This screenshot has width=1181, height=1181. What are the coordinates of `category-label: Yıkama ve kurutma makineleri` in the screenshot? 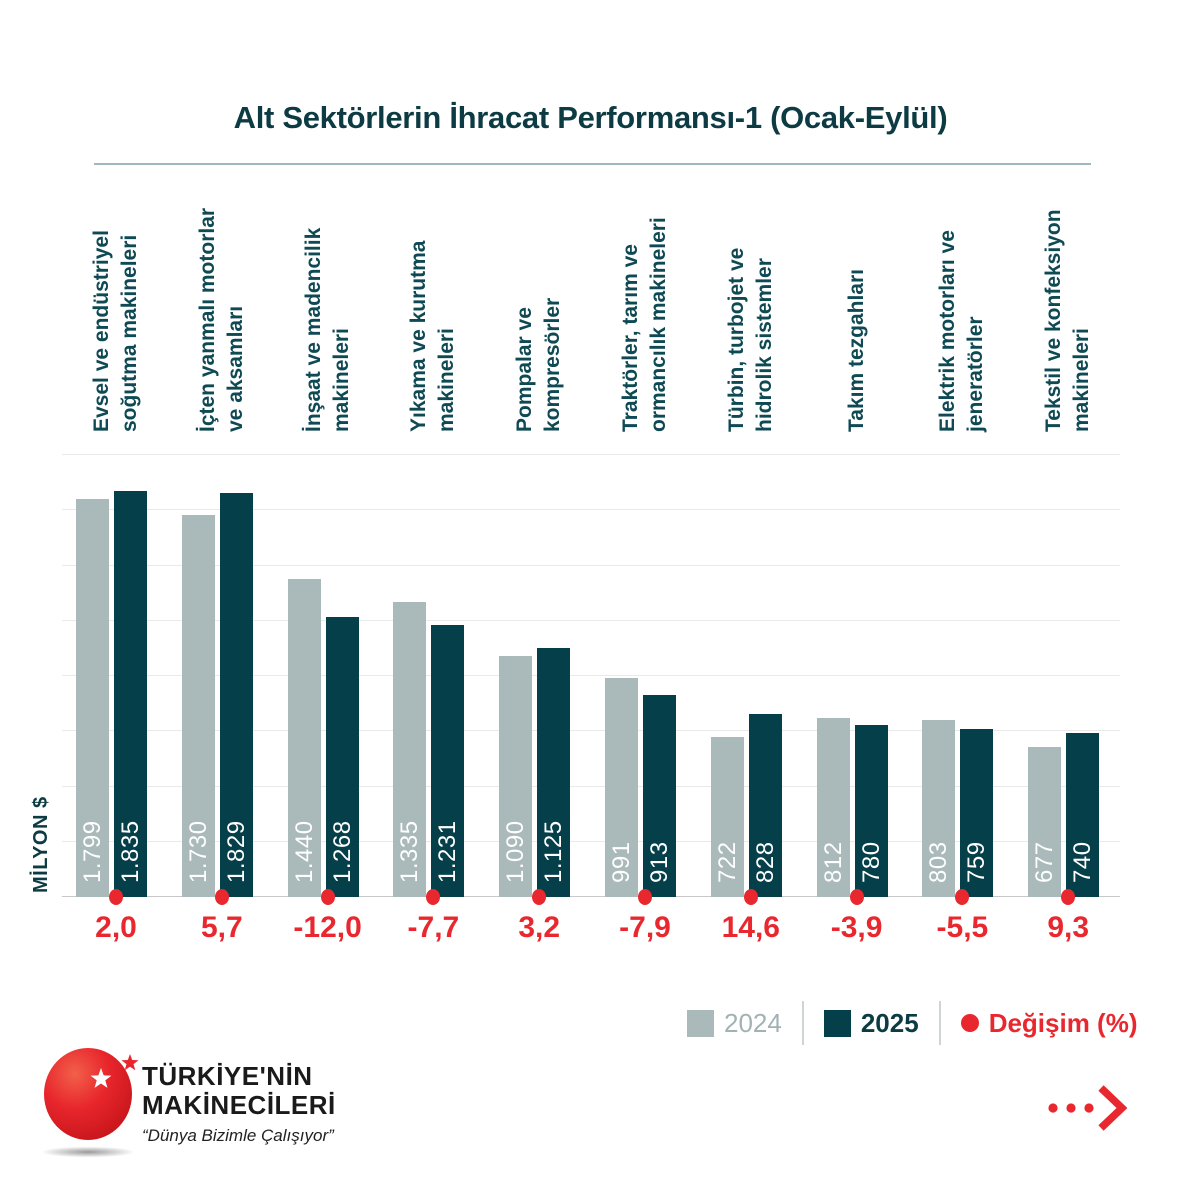 It's located at (433, 336).